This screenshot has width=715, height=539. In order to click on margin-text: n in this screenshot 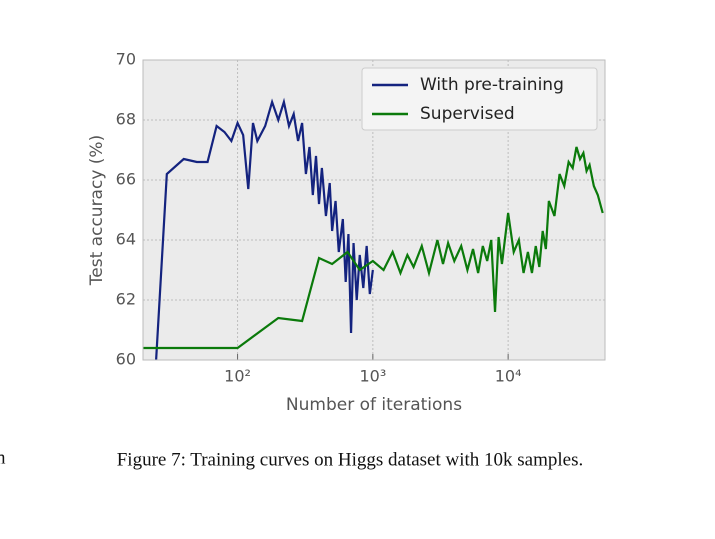, I will do `click(3, 457)`.